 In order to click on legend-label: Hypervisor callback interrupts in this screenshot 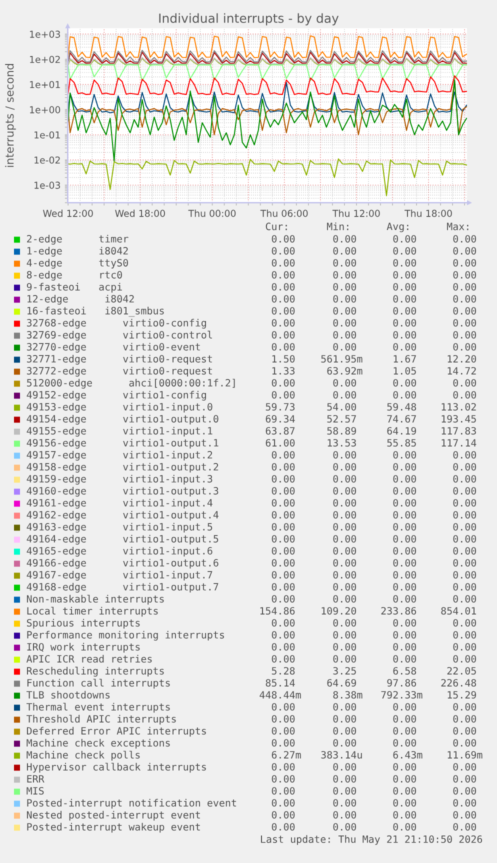, I will do `click(116, 767)`.